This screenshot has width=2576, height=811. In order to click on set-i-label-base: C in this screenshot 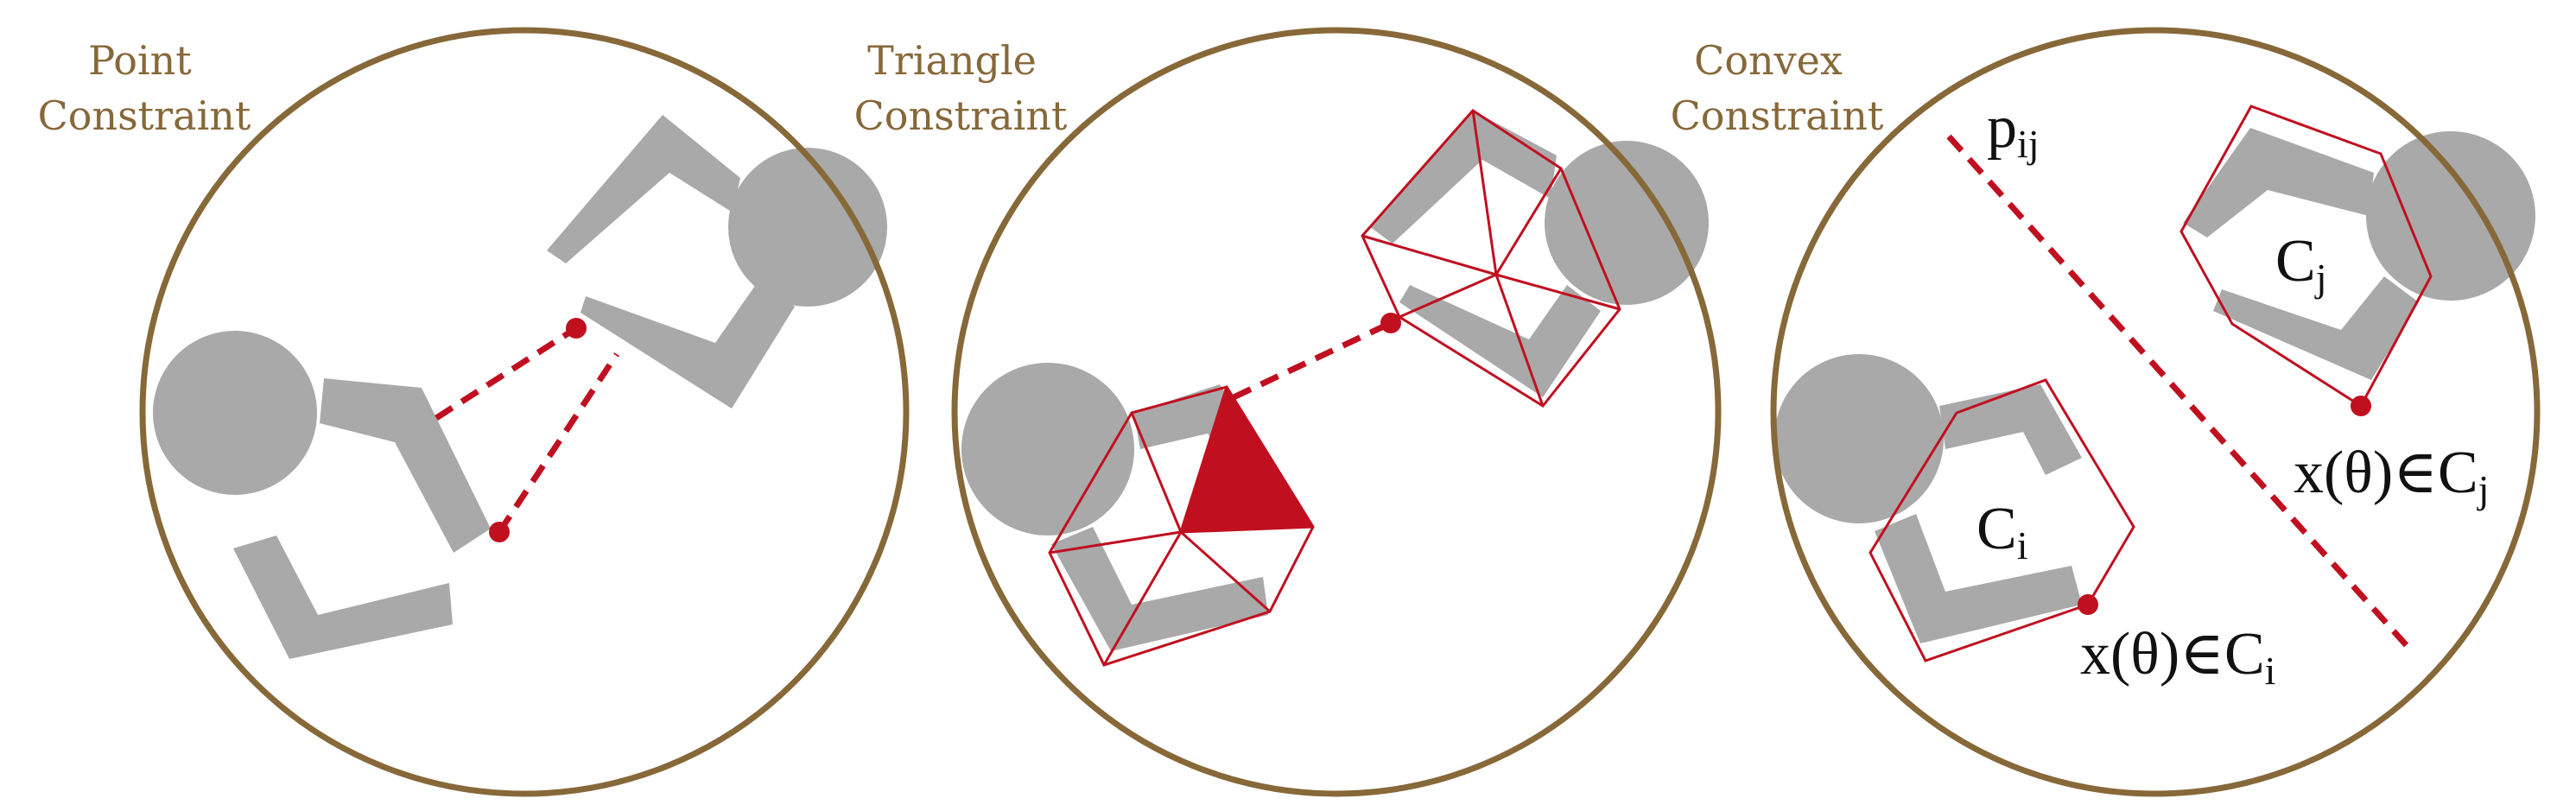, I will do `click(1996, 529)`.